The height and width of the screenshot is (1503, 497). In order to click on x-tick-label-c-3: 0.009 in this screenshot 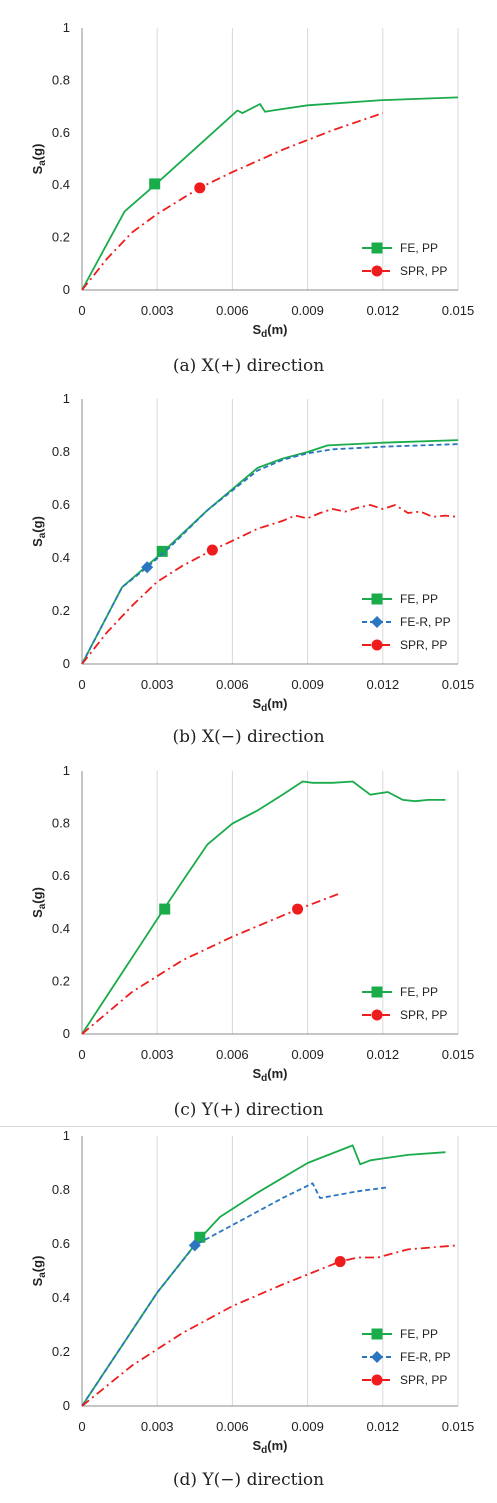, I will do `click(307, 1054)`.